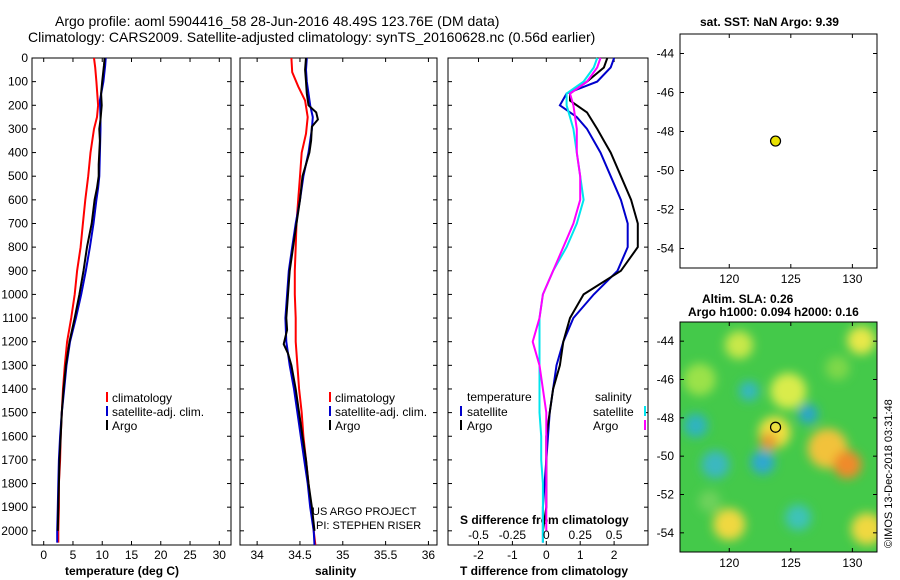 Image resolution: width=900 pixels, height=580 pixels. What do you see at coordinates (666, 54) in the screenshot?
I see `p-sst-ytick-label: -44` at bounding box center [666, 54].